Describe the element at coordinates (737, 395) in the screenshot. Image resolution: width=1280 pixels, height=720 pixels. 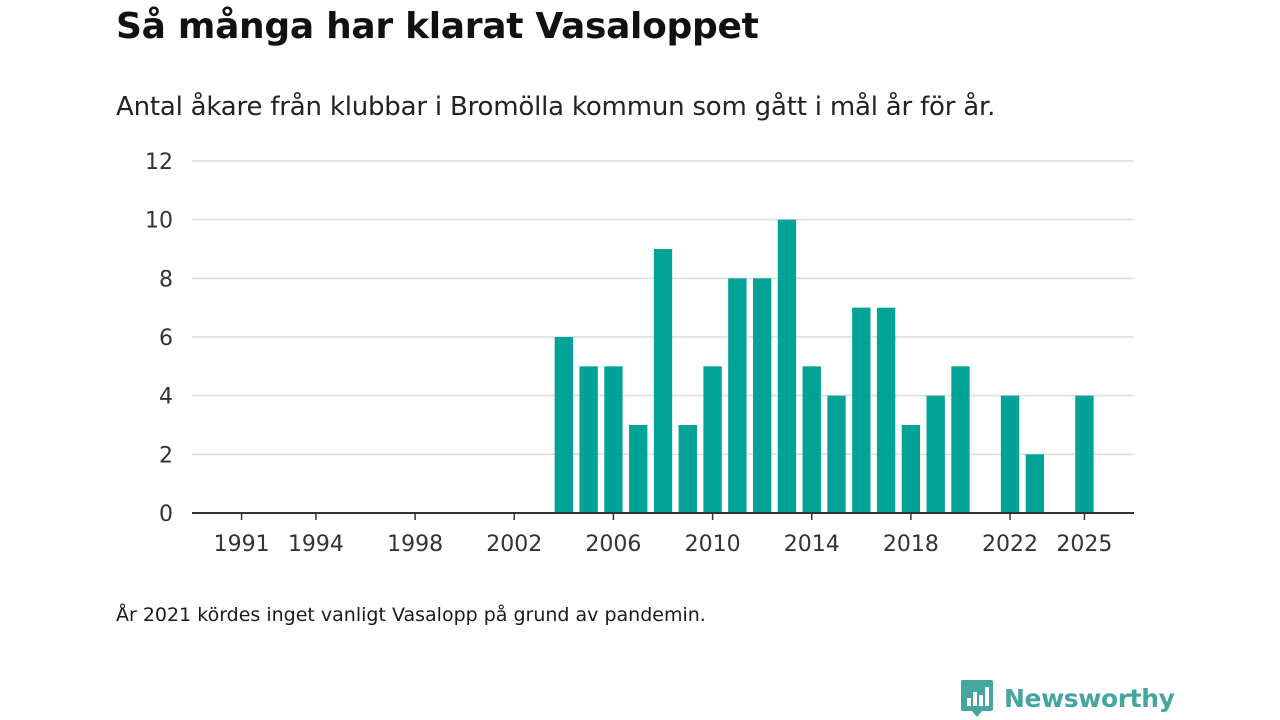
I see `bar-2011` at that location.